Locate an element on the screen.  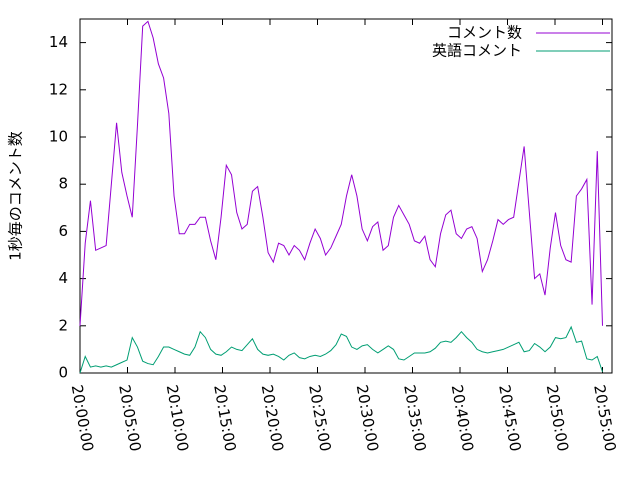
legend-label: コメント数 is located at coordinates (484, 33).